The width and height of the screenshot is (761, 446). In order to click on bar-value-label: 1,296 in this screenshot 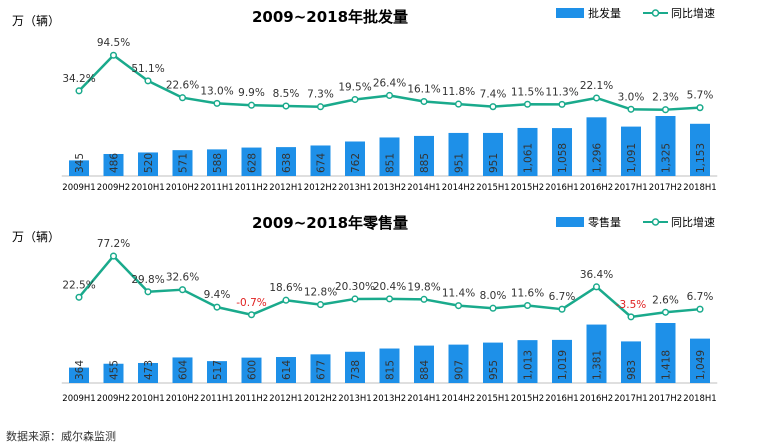, I will do `click(598, 158)`.